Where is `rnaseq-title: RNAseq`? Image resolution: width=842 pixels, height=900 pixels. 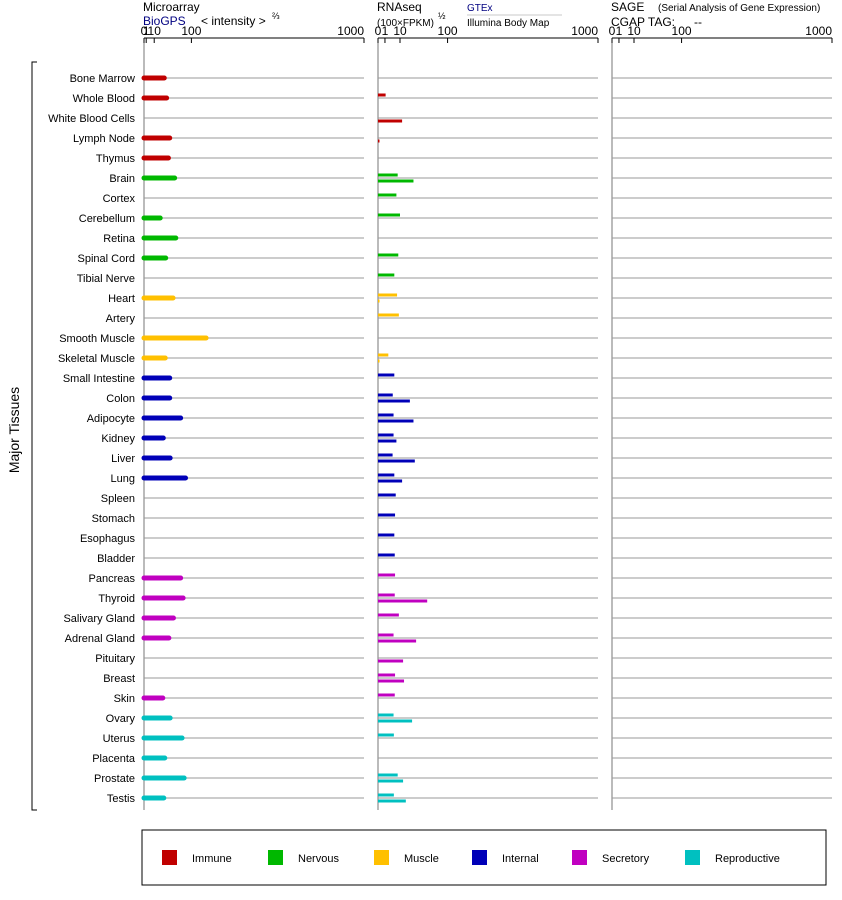
rnaseq-title: RNAseq is located at coordinates (399, 7).